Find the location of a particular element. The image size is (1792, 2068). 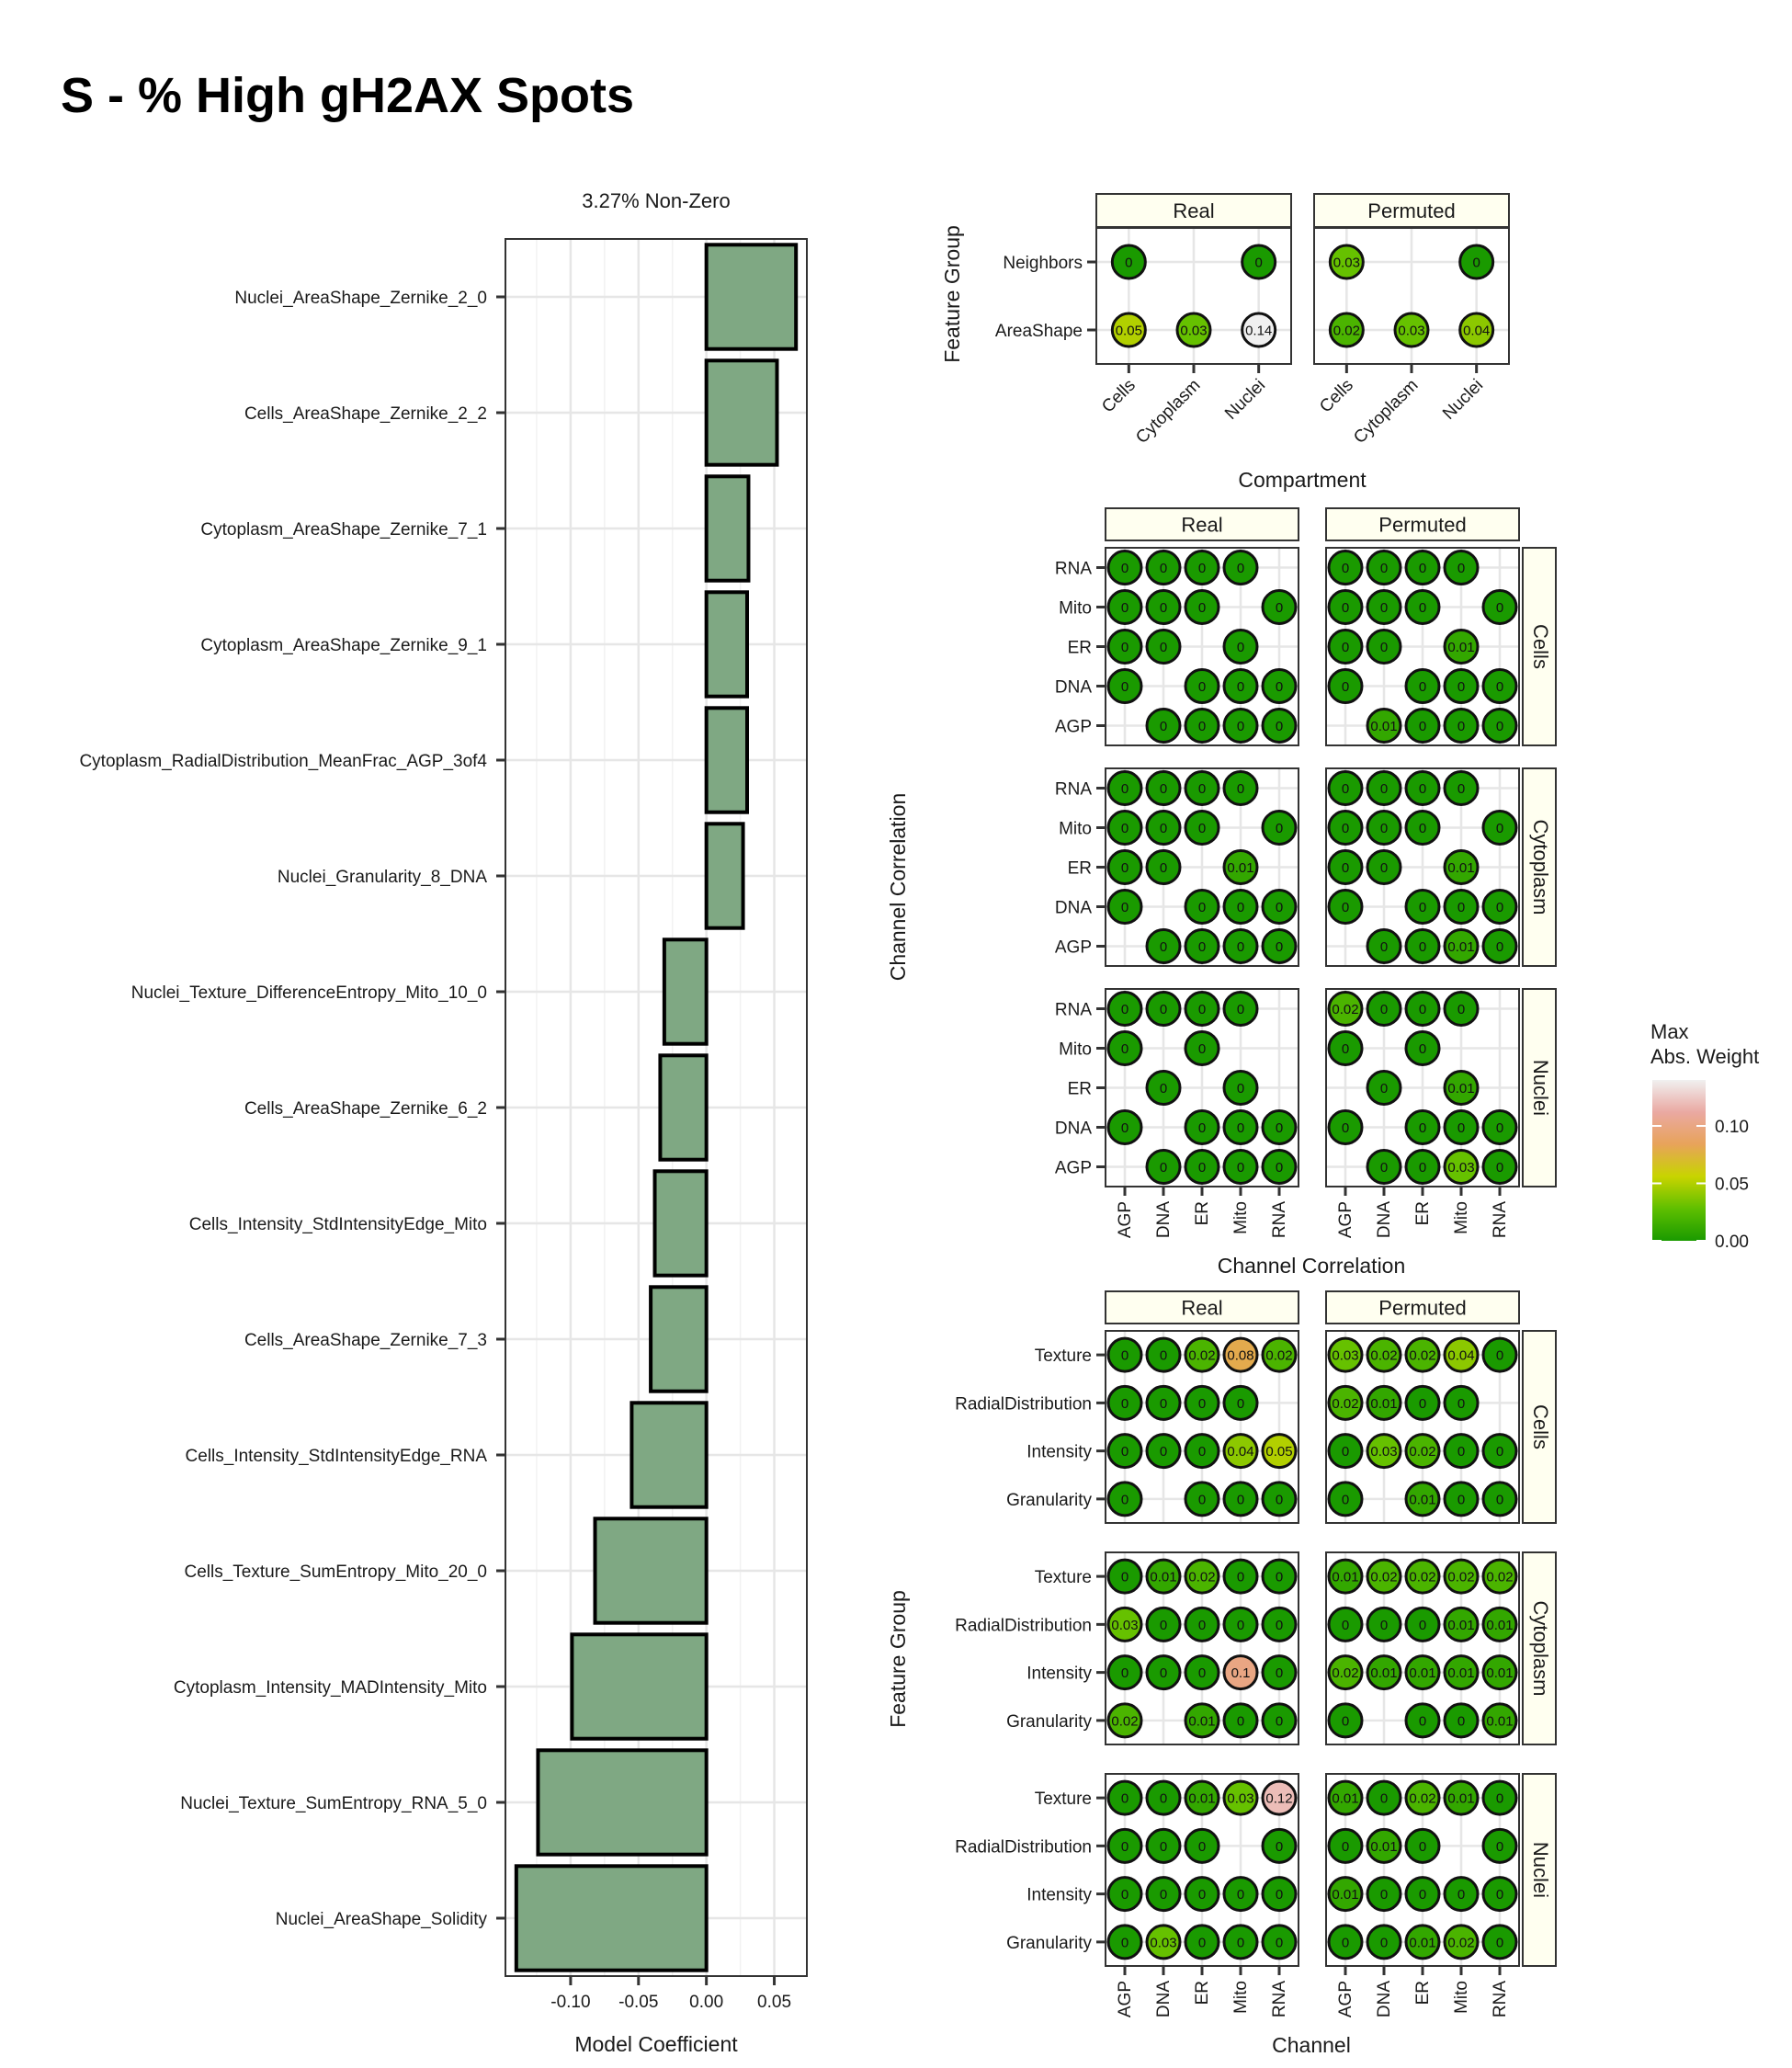

y-tick-label: AGP is located at coordinates (1073, 1168).